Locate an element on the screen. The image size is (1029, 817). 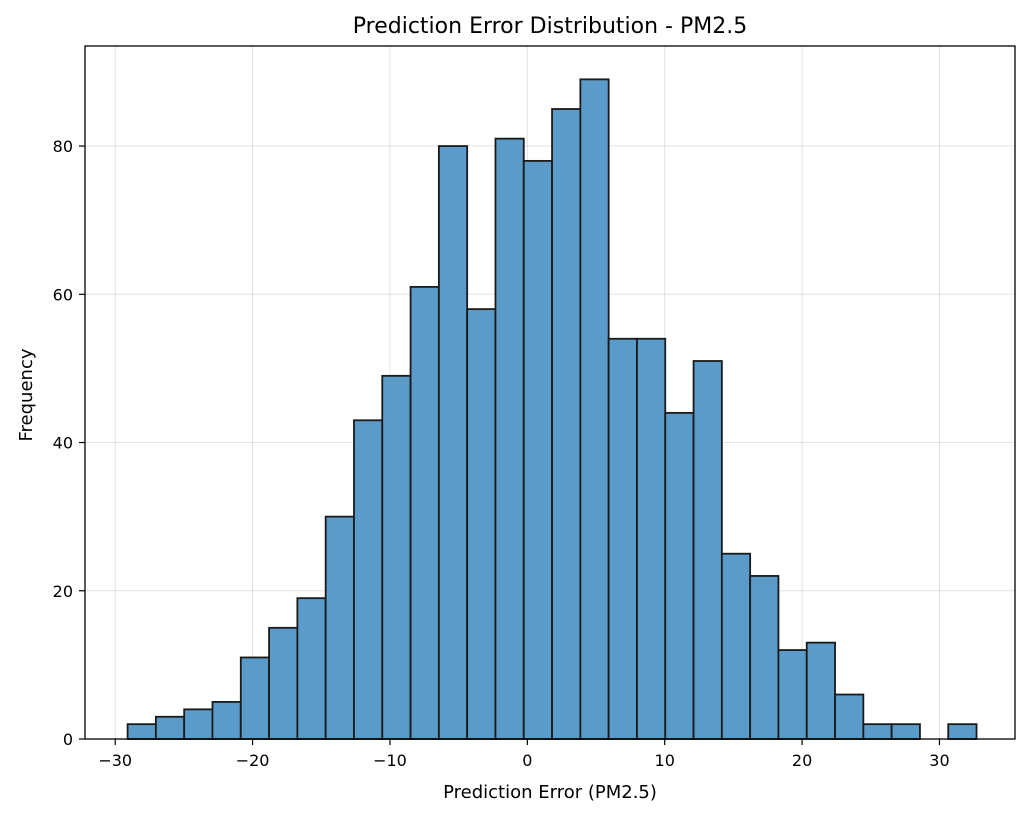
y-tick-label: 0 is located at coordinates (68, 739).